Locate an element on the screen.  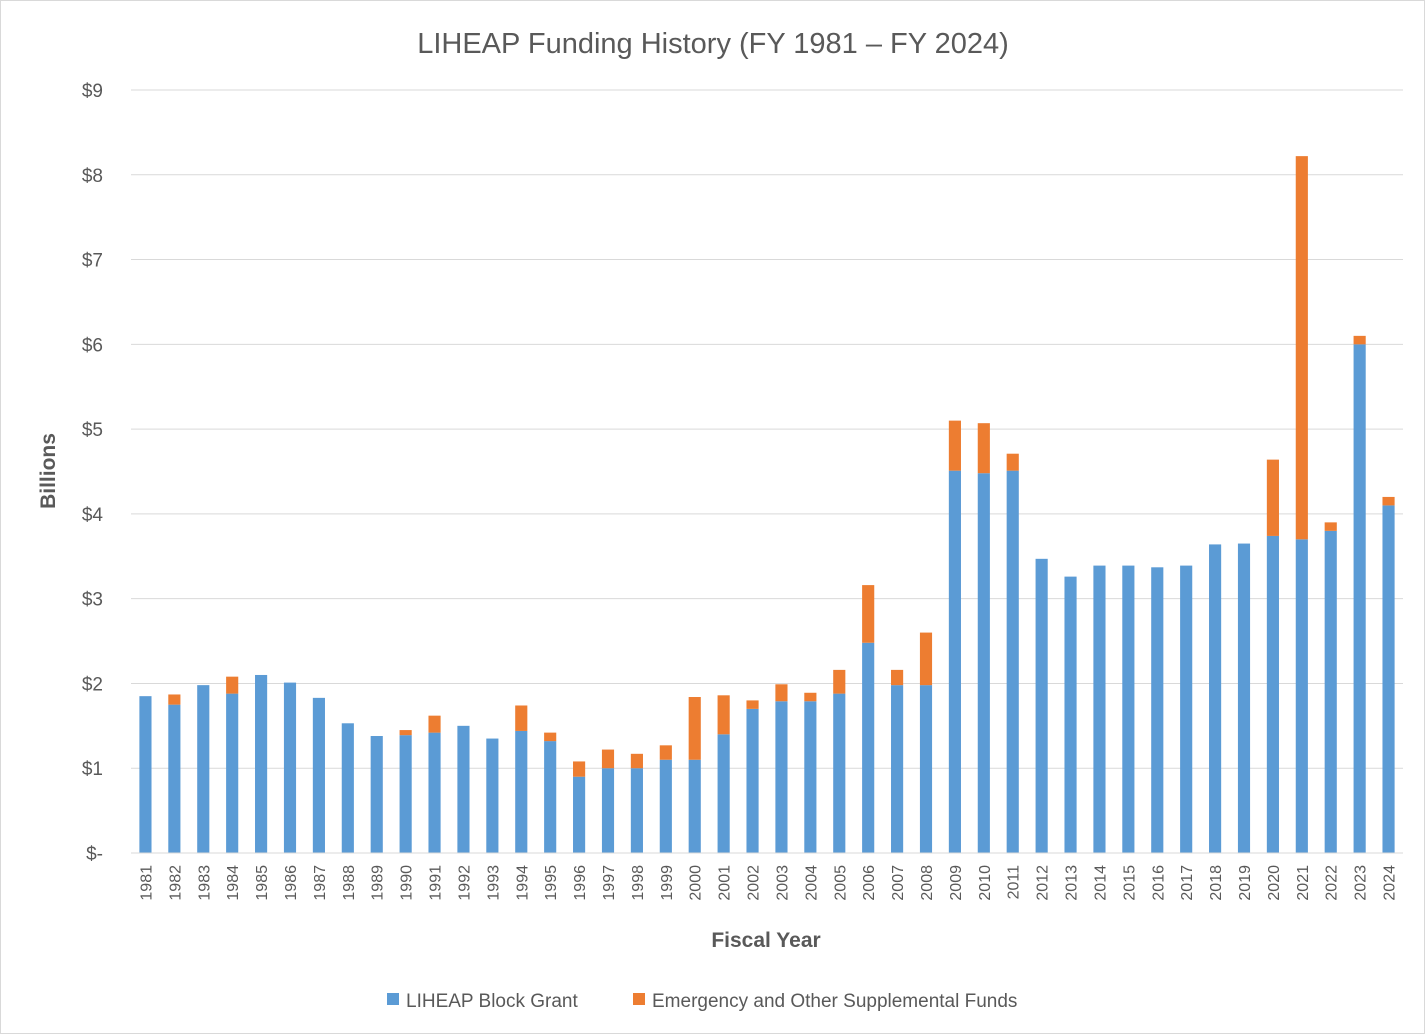
bar-block-grant-2016 is located at coordinates (1157, 710).